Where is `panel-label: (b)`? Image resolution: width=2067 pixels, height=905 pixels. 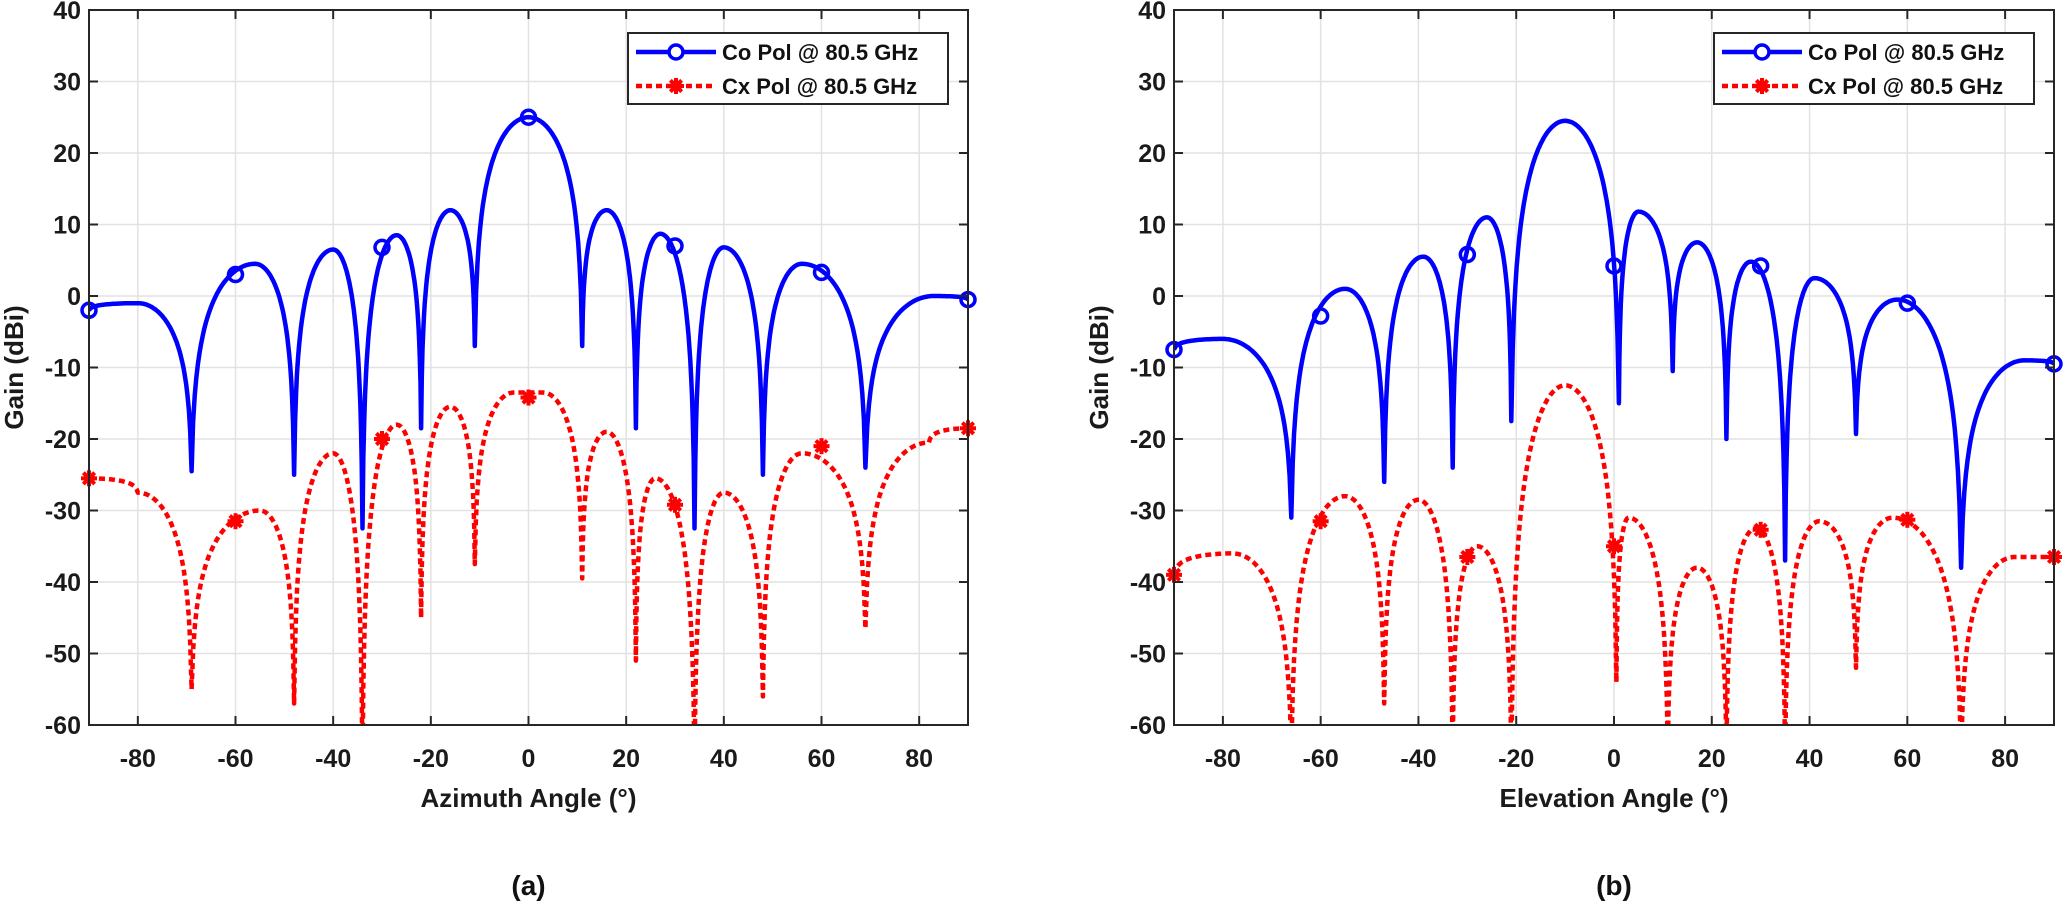
panel-label: (b) is located at coordinates (1614, 885).